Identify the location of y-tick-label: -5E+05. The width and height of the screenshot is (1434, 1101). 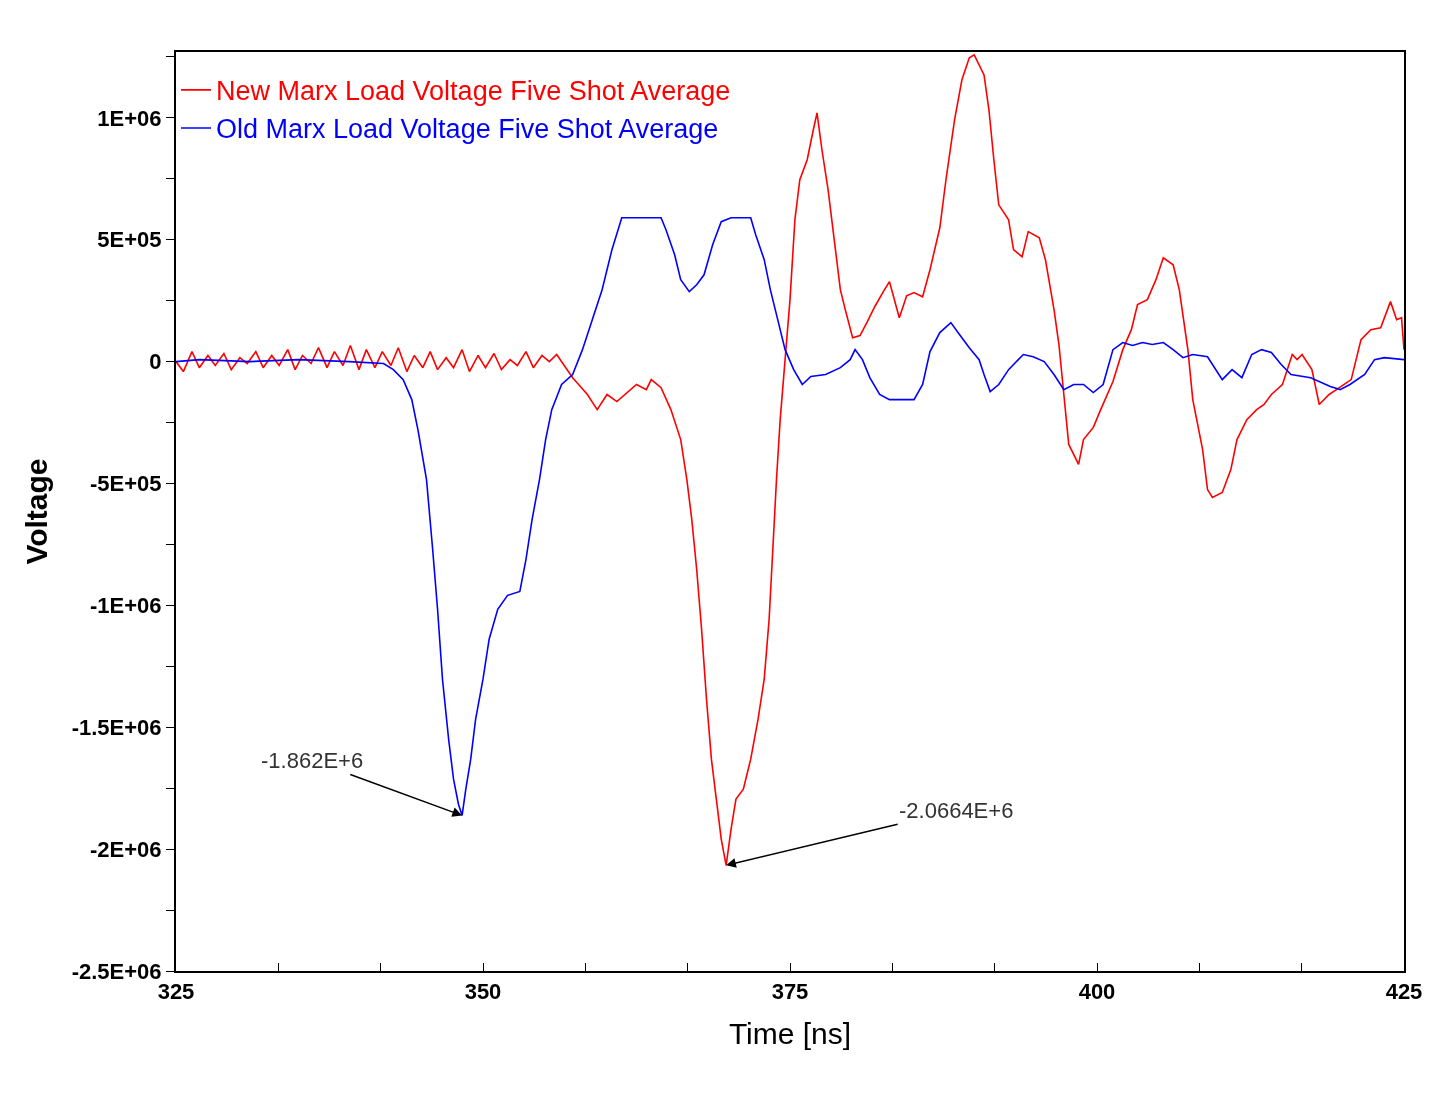
(126, 484).